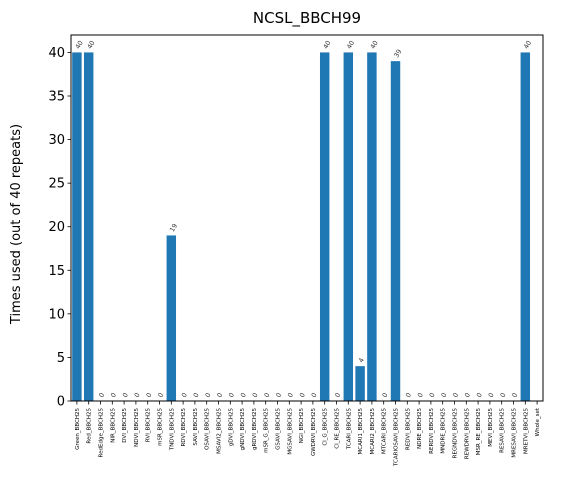  I want to click on x-tick-label: TNDVI_BBCH25, so click(172, 430).